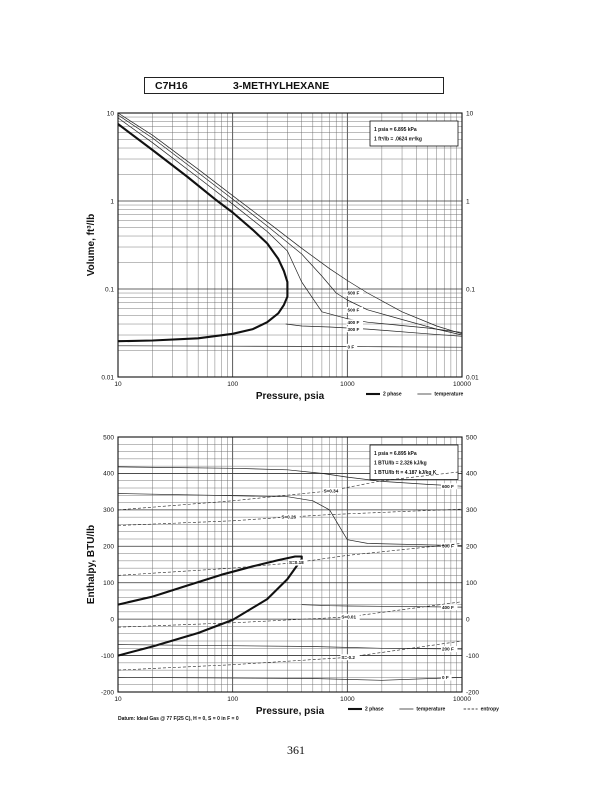 The width and height of the screenshot is (592, 800). I want to click on chart2-conversion-text: 1 psia = 6.895 kPa, so click(395, 454).